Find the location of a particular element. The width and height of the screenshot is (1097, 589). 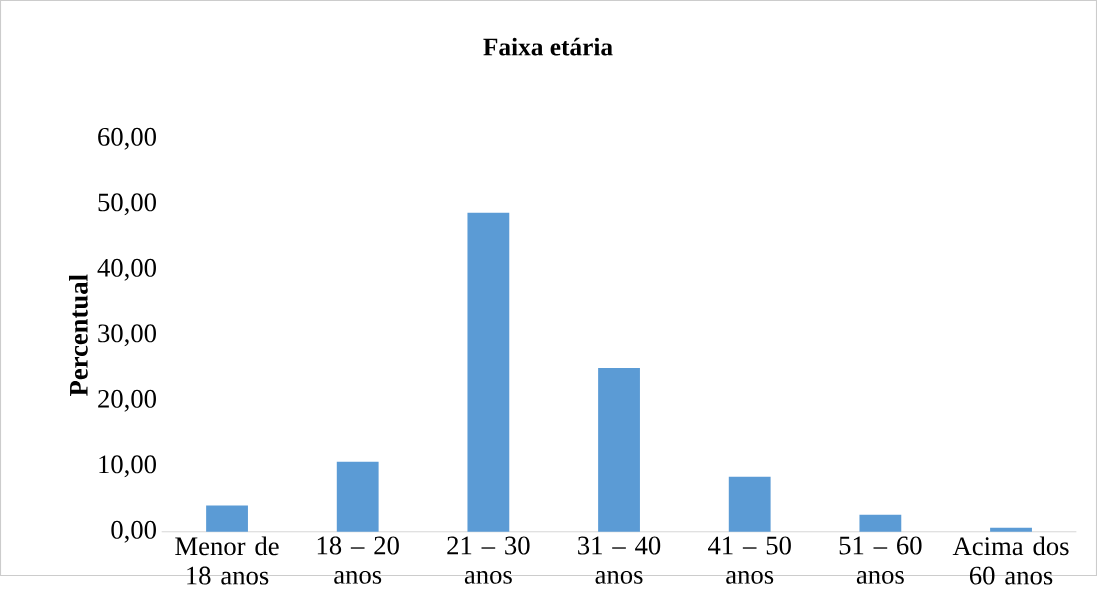

x-tick-label: 51 – 60 anos is located at coordinates (880, 560).